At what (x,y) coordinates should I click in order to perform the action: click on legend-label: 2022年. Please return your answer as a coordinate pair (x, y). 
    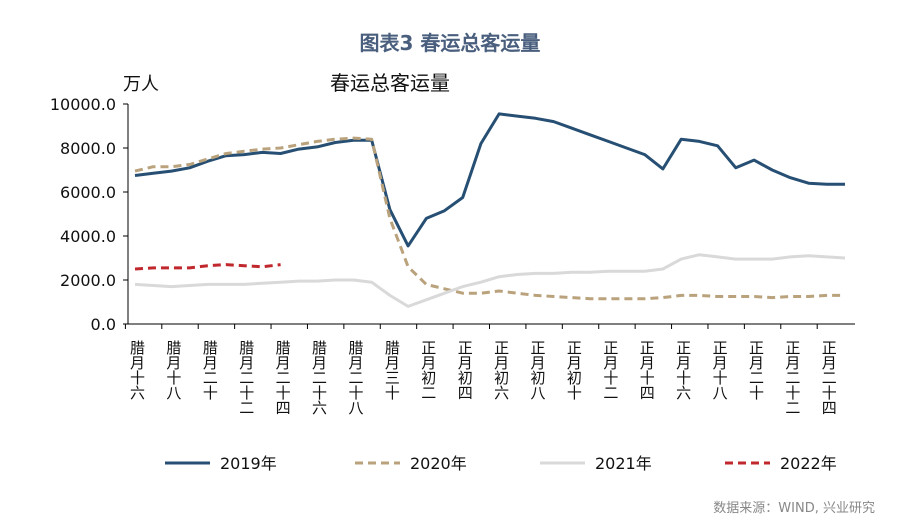
    Looking at the image, I should click on (808, 463).